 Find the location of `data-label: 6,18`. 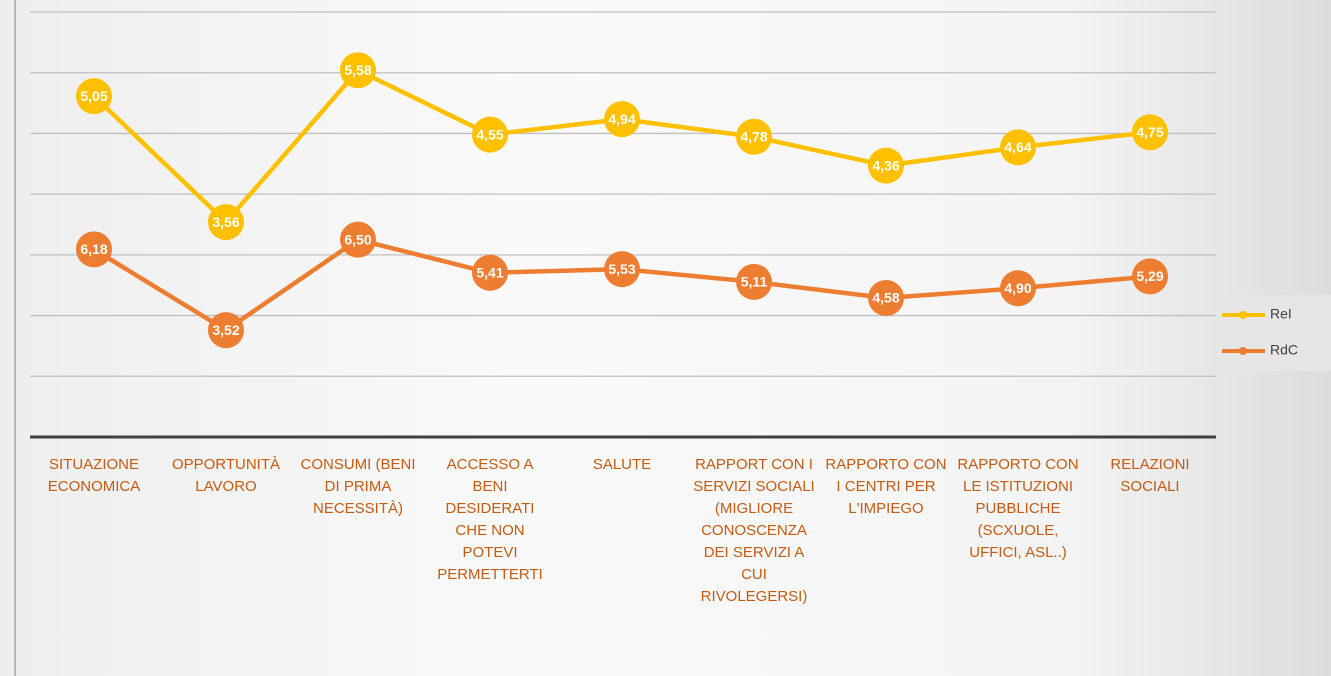

data-label: 6,18 is located at coordinates (93, 249).